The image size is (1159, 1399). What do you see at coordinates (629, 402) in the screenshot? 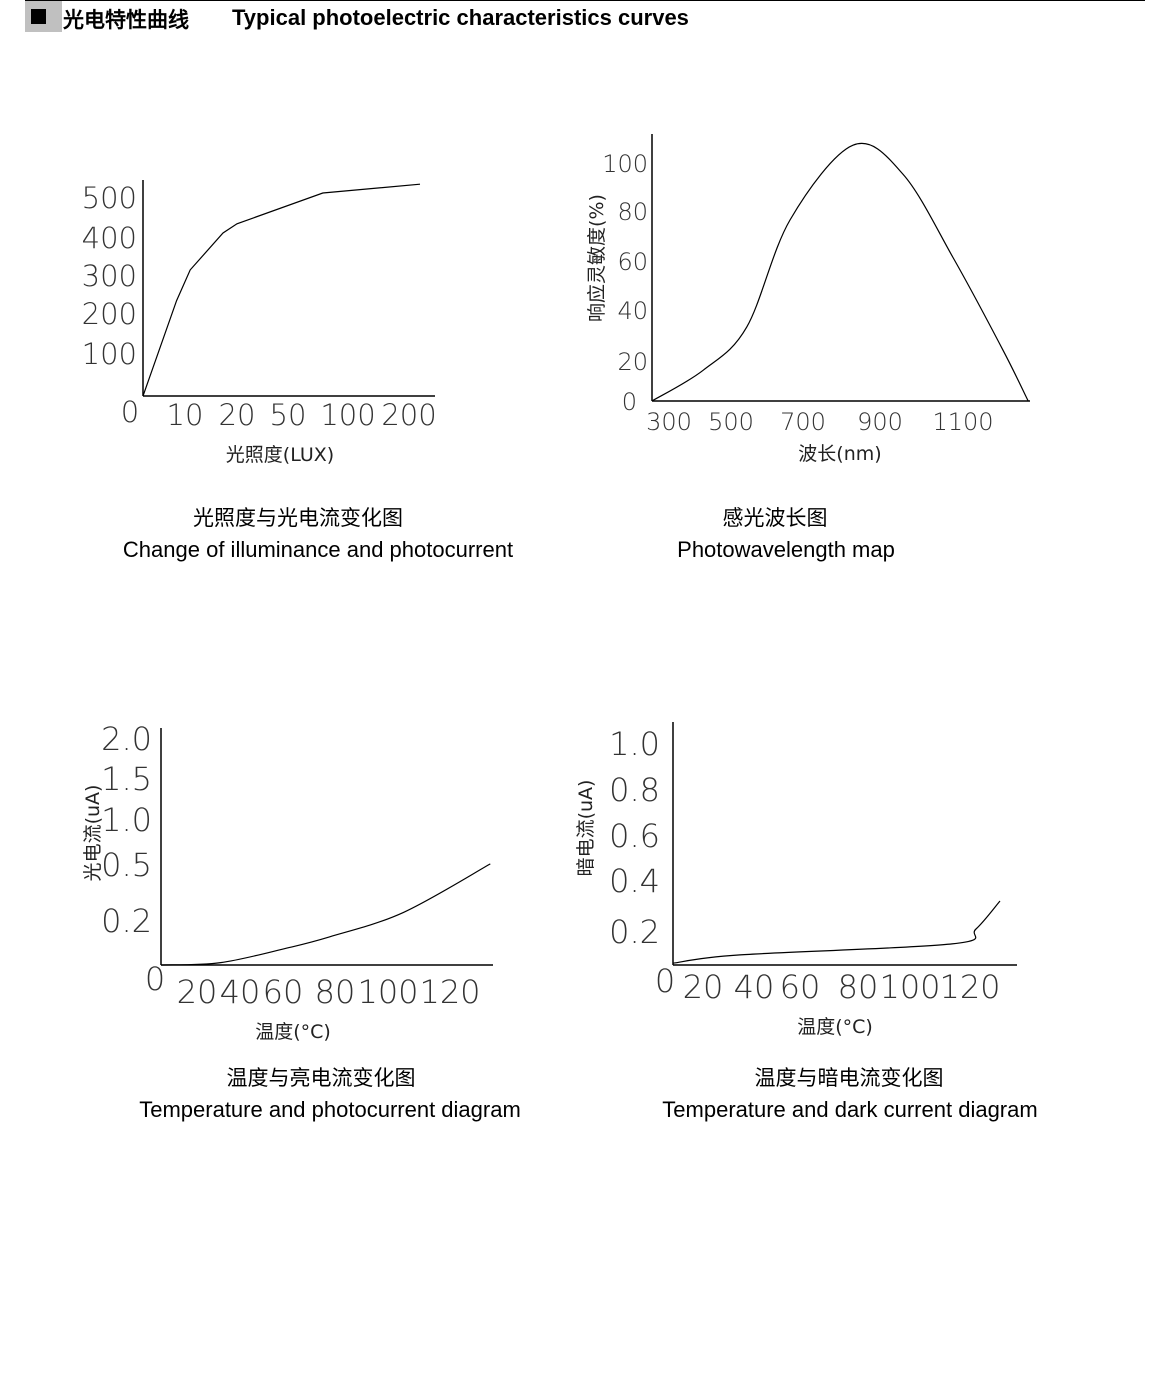
I see `y-tick-label: 0` at bounding box center [629, 402].